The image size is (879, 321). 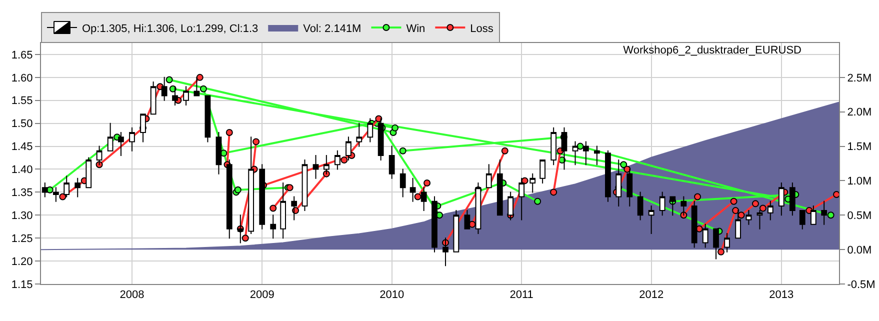 I want to click on legend-label: Op:1.305, Hi:1.306, Lo:1.299, Cl:1.3, so click(x=170, y=28).